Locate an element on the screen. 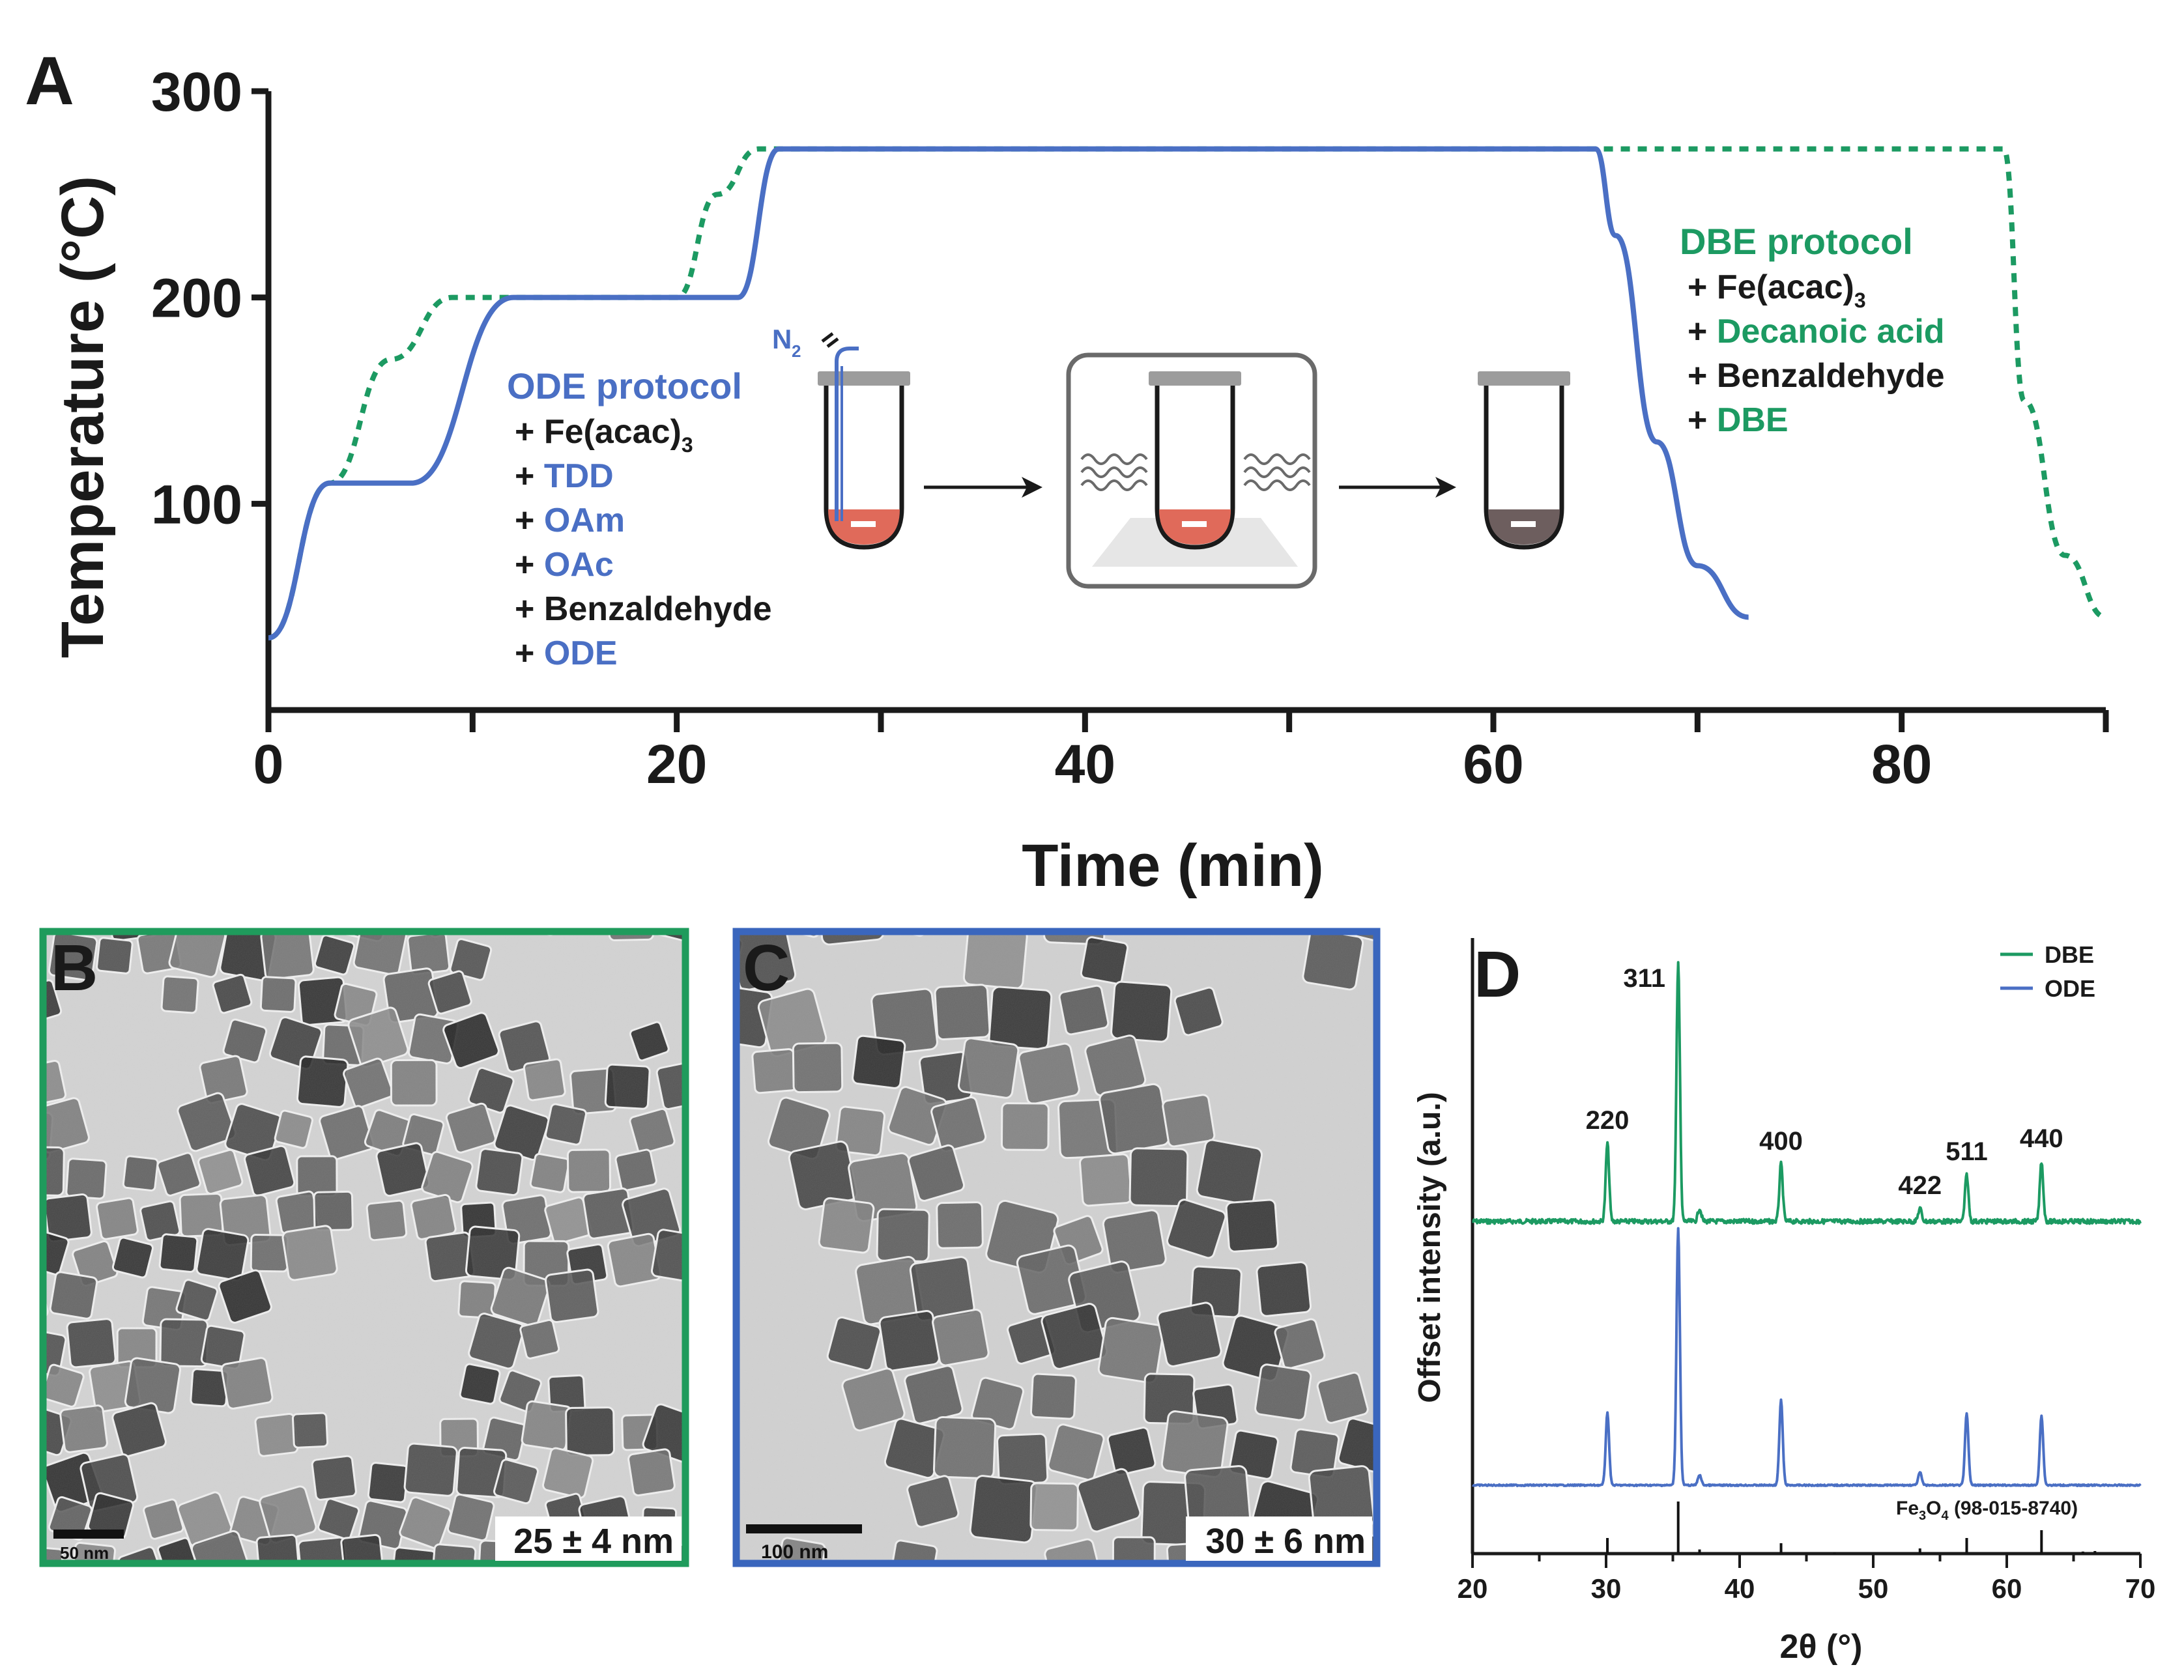  y-tick-label: 300 is located at coordinates (196, 92).